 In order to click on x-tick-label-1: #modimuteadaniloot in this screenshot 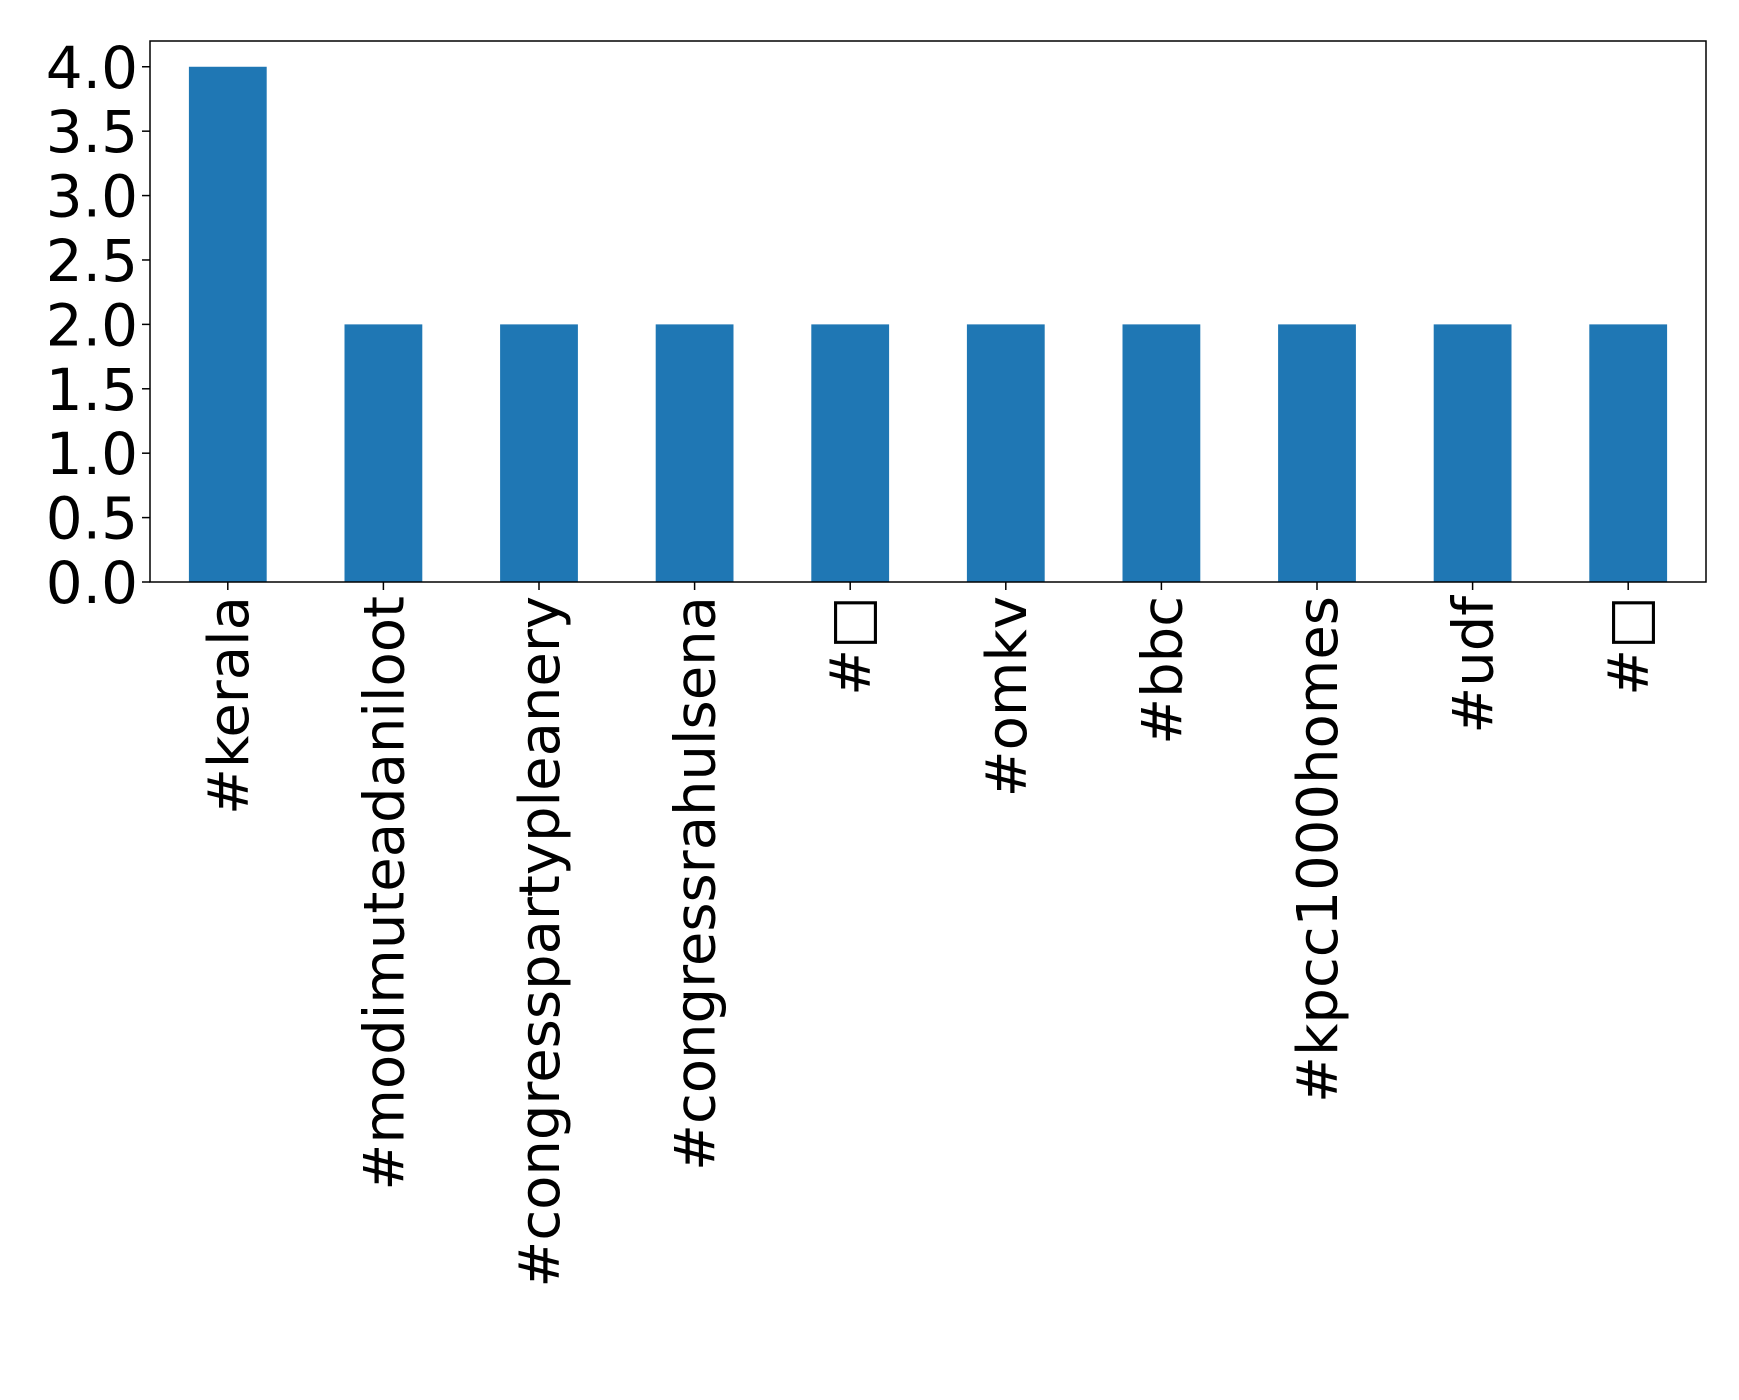, I will do `click(384, 893)`.